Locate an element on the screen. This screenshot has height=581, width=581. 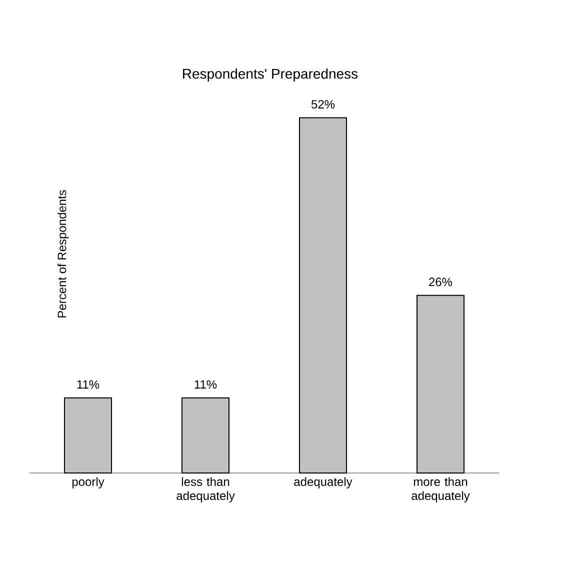
x-tick-label: more than adequately is located at coordinates (441, 489).